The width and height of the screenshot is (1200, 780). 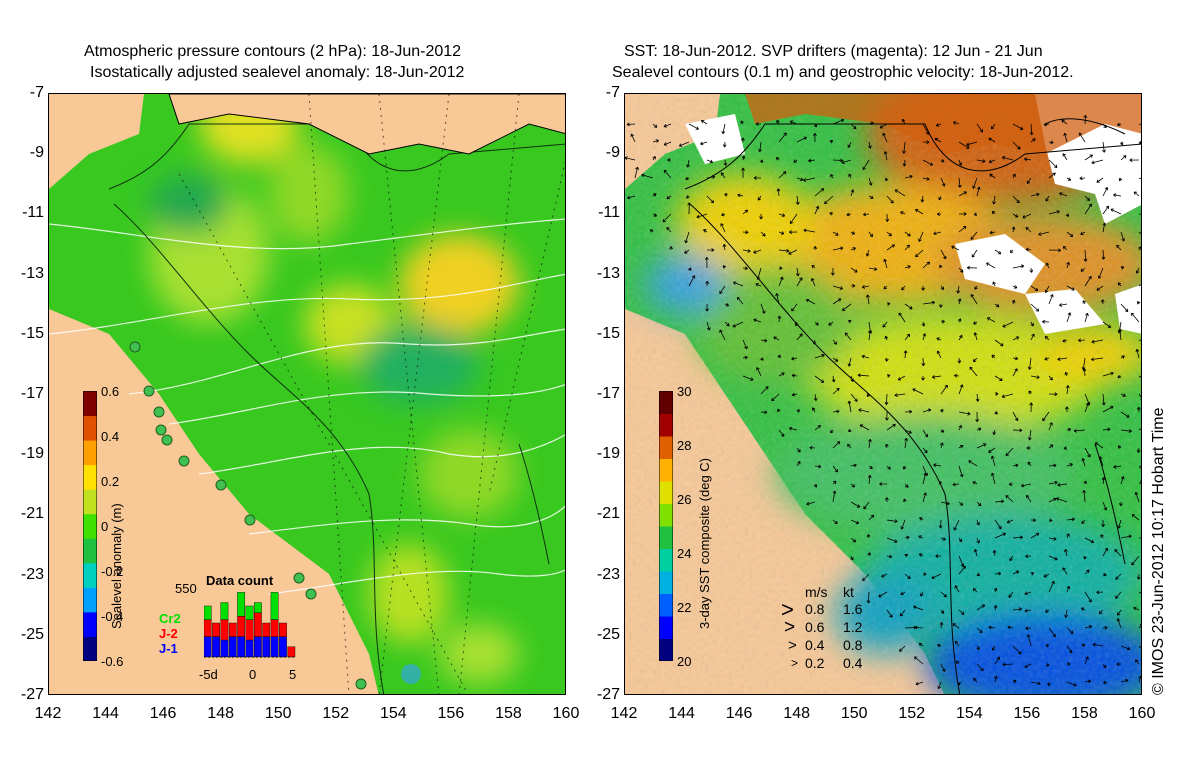 What do you see at coordinates (32, 273) in the screenshot?
I see `left-y-tick: -13` at bounding box center [32, 273].